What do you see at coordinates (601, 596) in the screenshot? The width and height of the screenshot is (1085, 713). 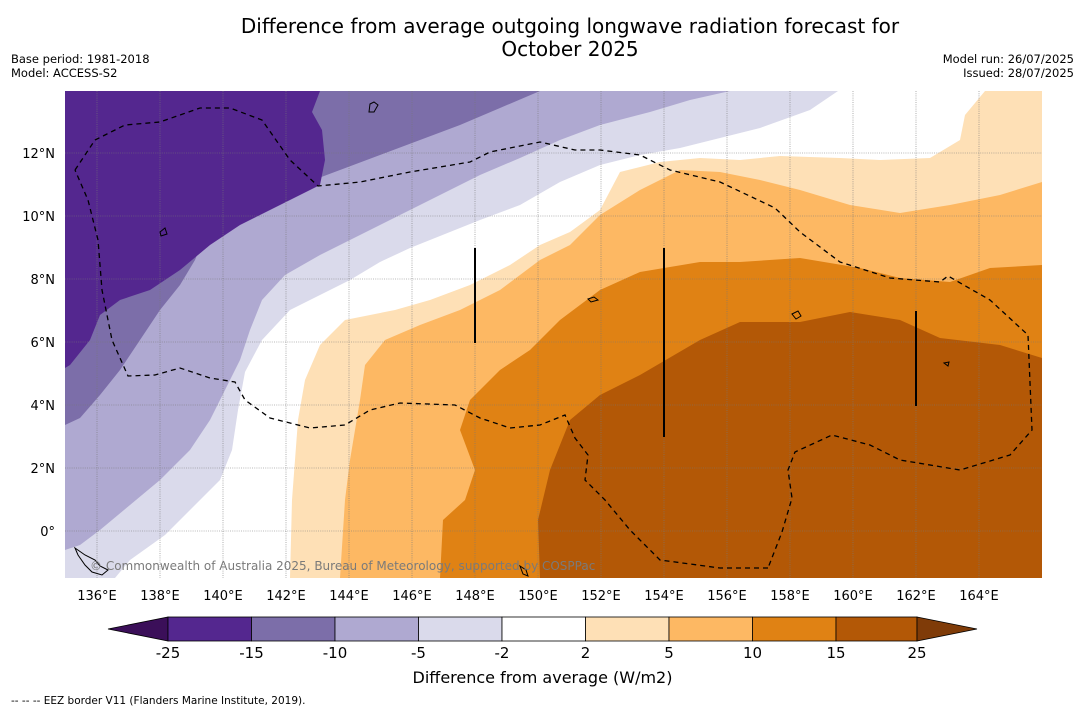 I see `lon-label: 152°E` at bounding box center [601, 596].